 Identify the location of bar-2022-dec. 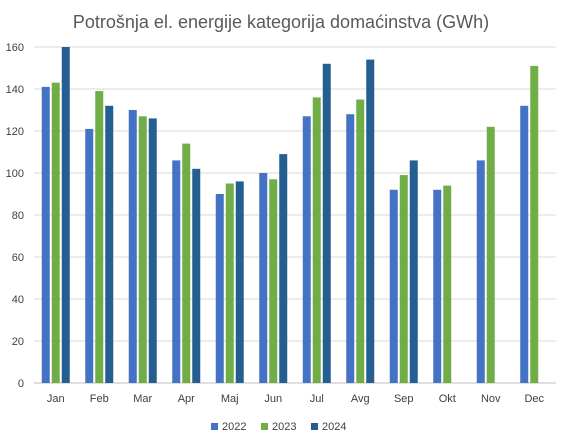
(524, 244).